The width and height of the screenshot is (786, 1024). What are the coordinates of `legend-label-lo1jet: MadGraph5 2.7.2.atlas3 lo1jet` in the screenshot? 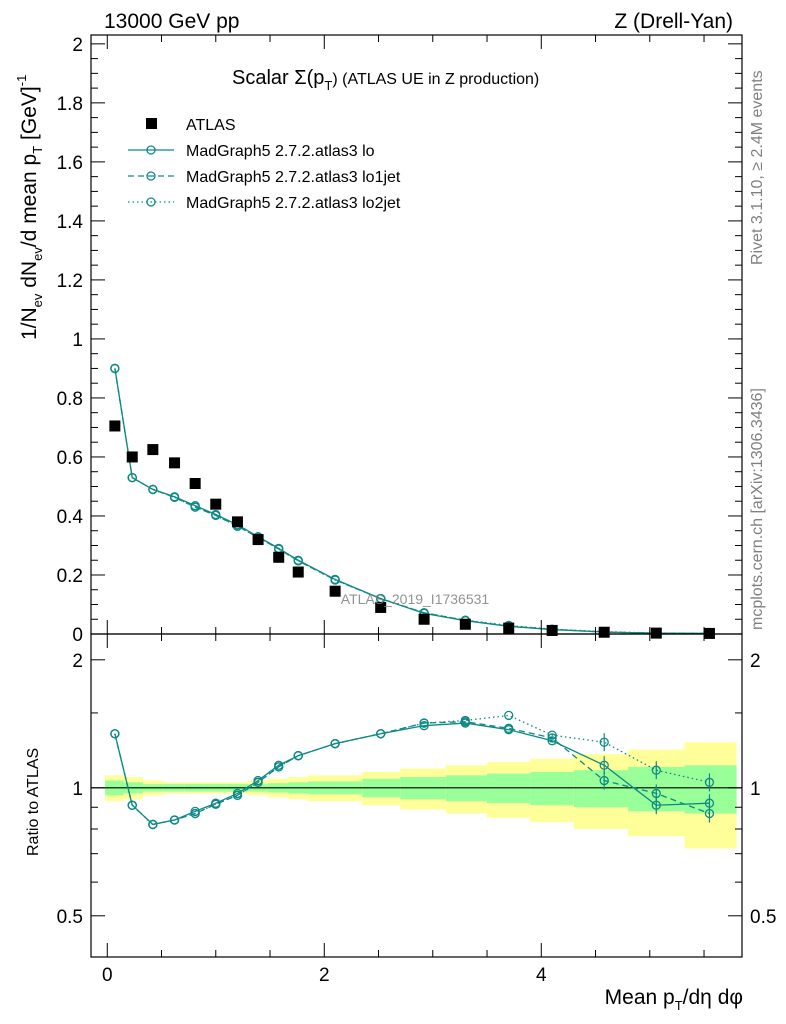 It's located at (293, 177).